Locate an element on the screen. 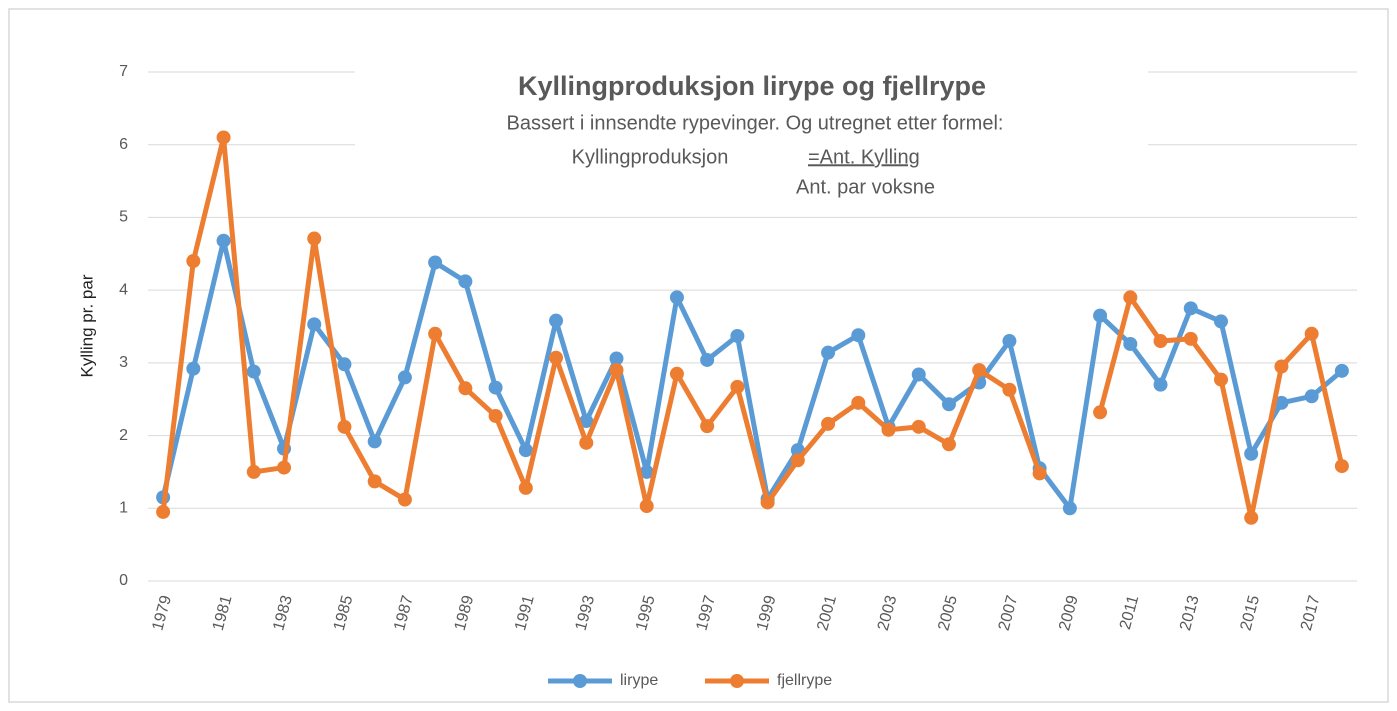 This screenshot has width=1397, height=711. y-tick-label: 4 is located at coordinates (123, 289).